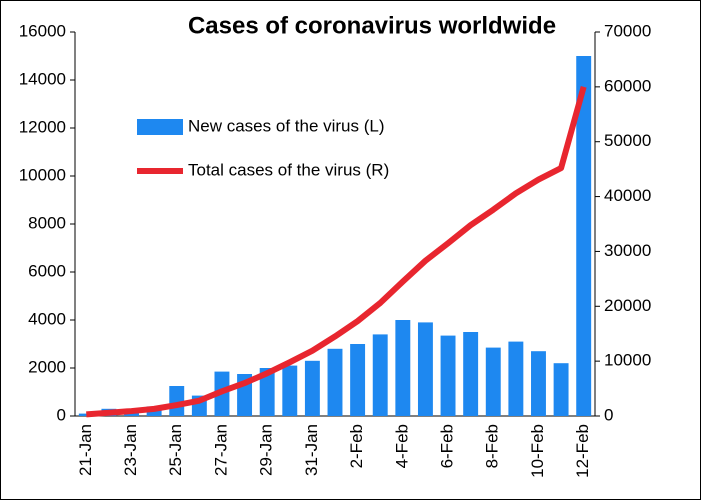 This screenshot has width=701, height=500. Describe the element at coordinates (220, 450) in the screenshot. I see `x-tick-label: 27-Jan` at that location.